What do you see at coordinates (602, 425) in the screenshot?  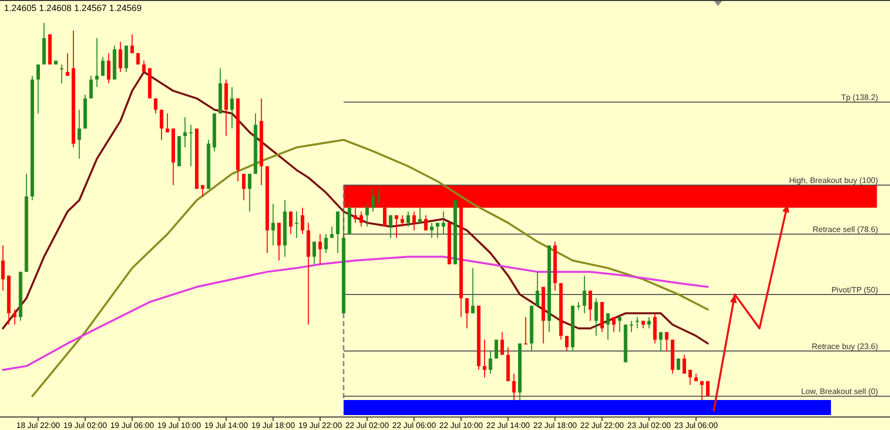 I see `x-tick-label: 22 Jul 22:00` at bounding box center [602, 425].